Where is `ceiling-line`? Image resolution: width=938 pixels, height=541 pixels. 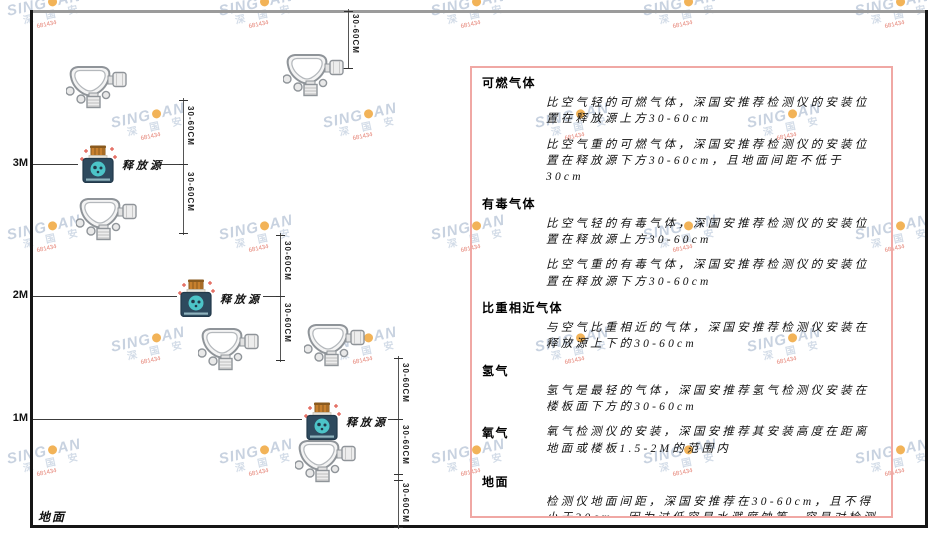 ceiling-line is located at coordinates (479, 11).